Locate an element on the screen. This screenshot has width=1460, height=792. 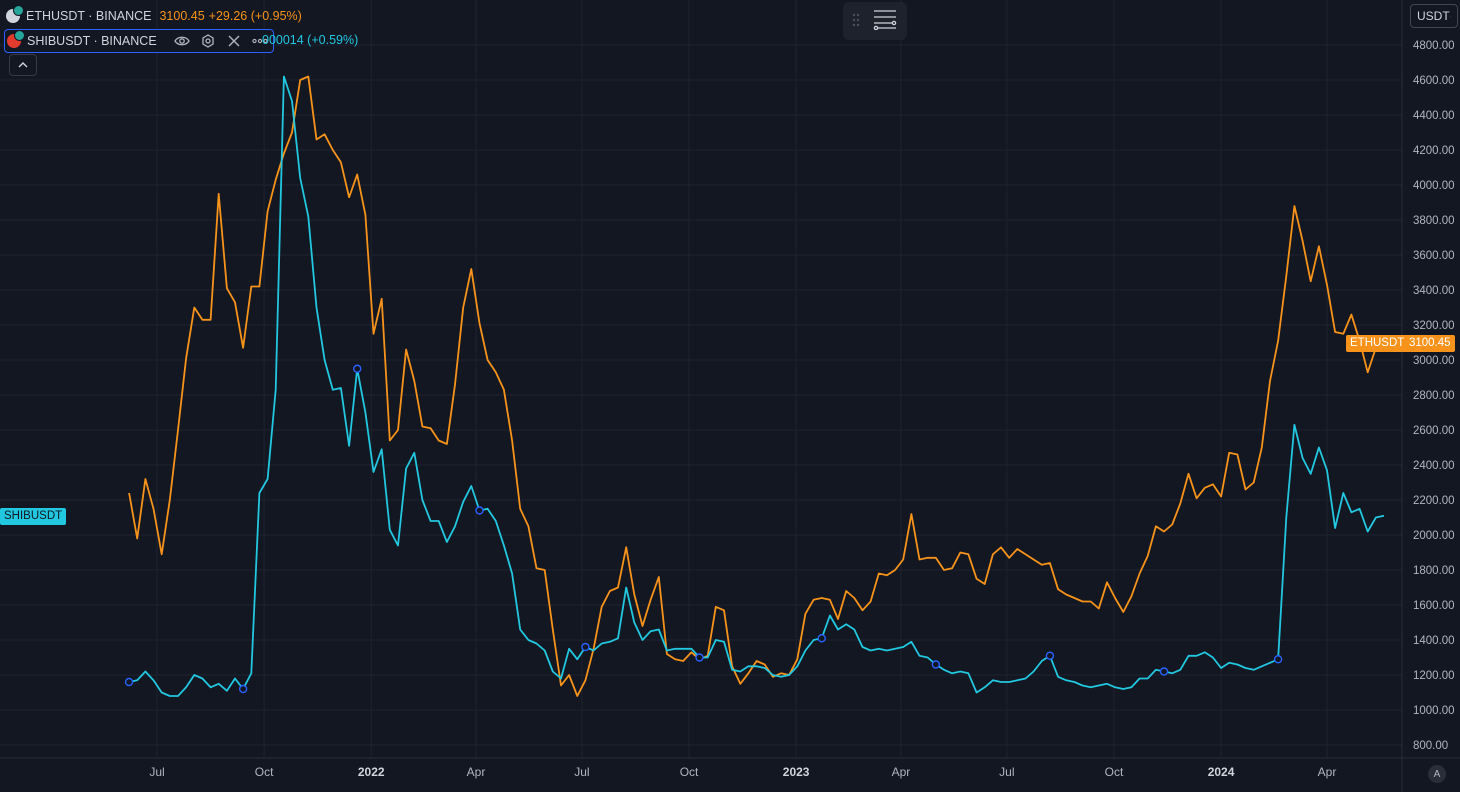
y-tick-label: 2800.00 is located at coordinates (1434, 396).